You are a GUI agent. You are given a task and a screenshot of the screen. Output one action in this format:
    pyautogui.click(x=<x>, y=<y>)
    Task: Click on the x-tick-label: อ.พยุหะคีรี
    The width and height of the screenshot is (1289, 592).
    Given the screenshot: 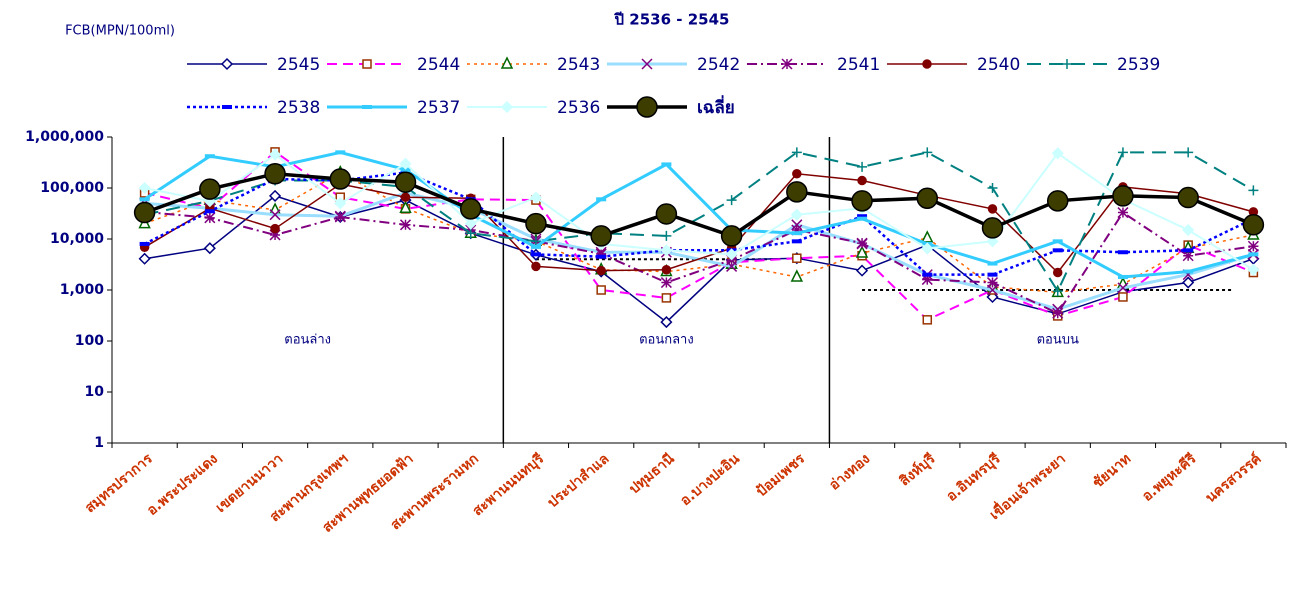 What is the action you would take?
    pyautogui.click(x=1169, y=478)
    